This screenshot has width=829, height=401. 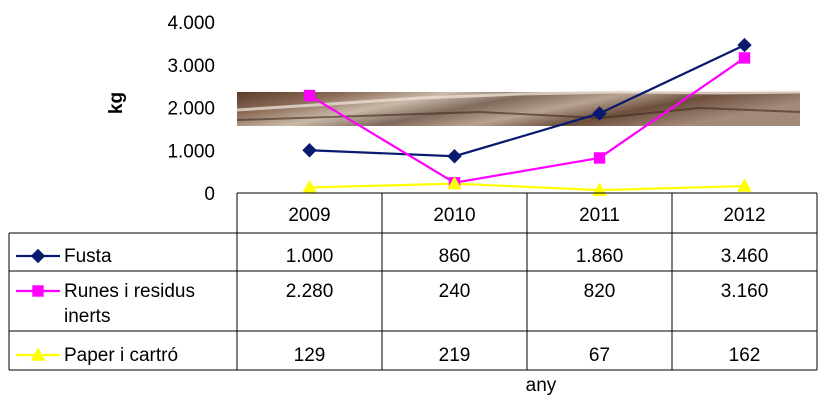 I want to click on table-cell-value: 129, so click(x=310, y=355).